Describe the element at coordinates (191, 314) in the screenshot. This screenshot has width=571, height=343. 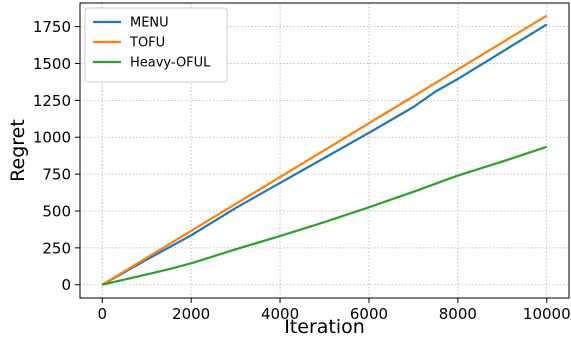
I see `x-tick-label: 2000` at that location.